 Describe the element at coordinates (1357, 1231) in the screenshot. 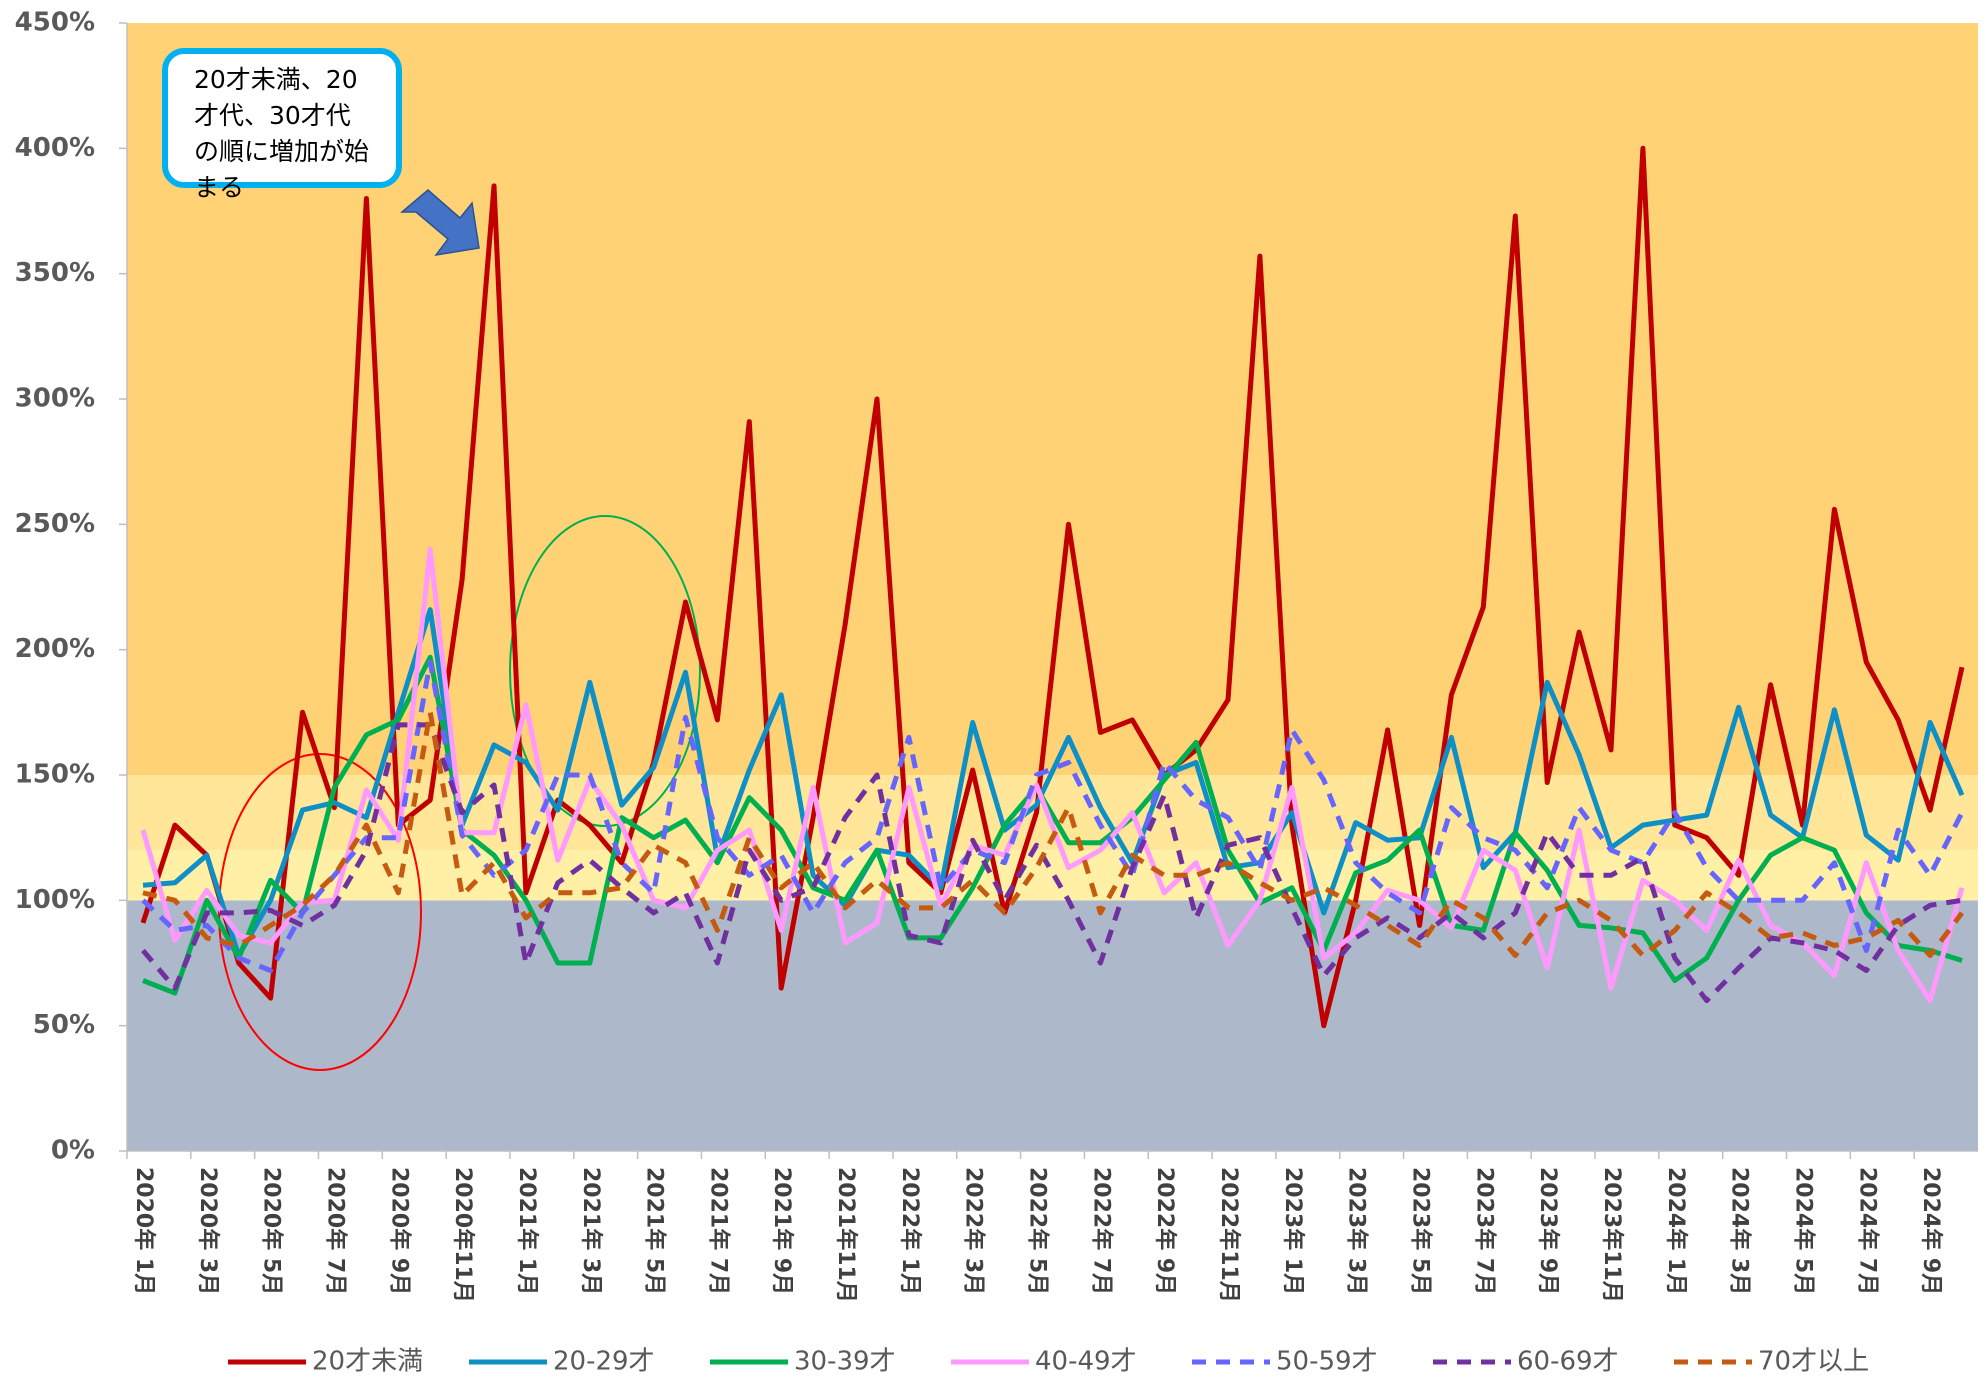

I see `x-tick-label: 2023年 3月` at that location.